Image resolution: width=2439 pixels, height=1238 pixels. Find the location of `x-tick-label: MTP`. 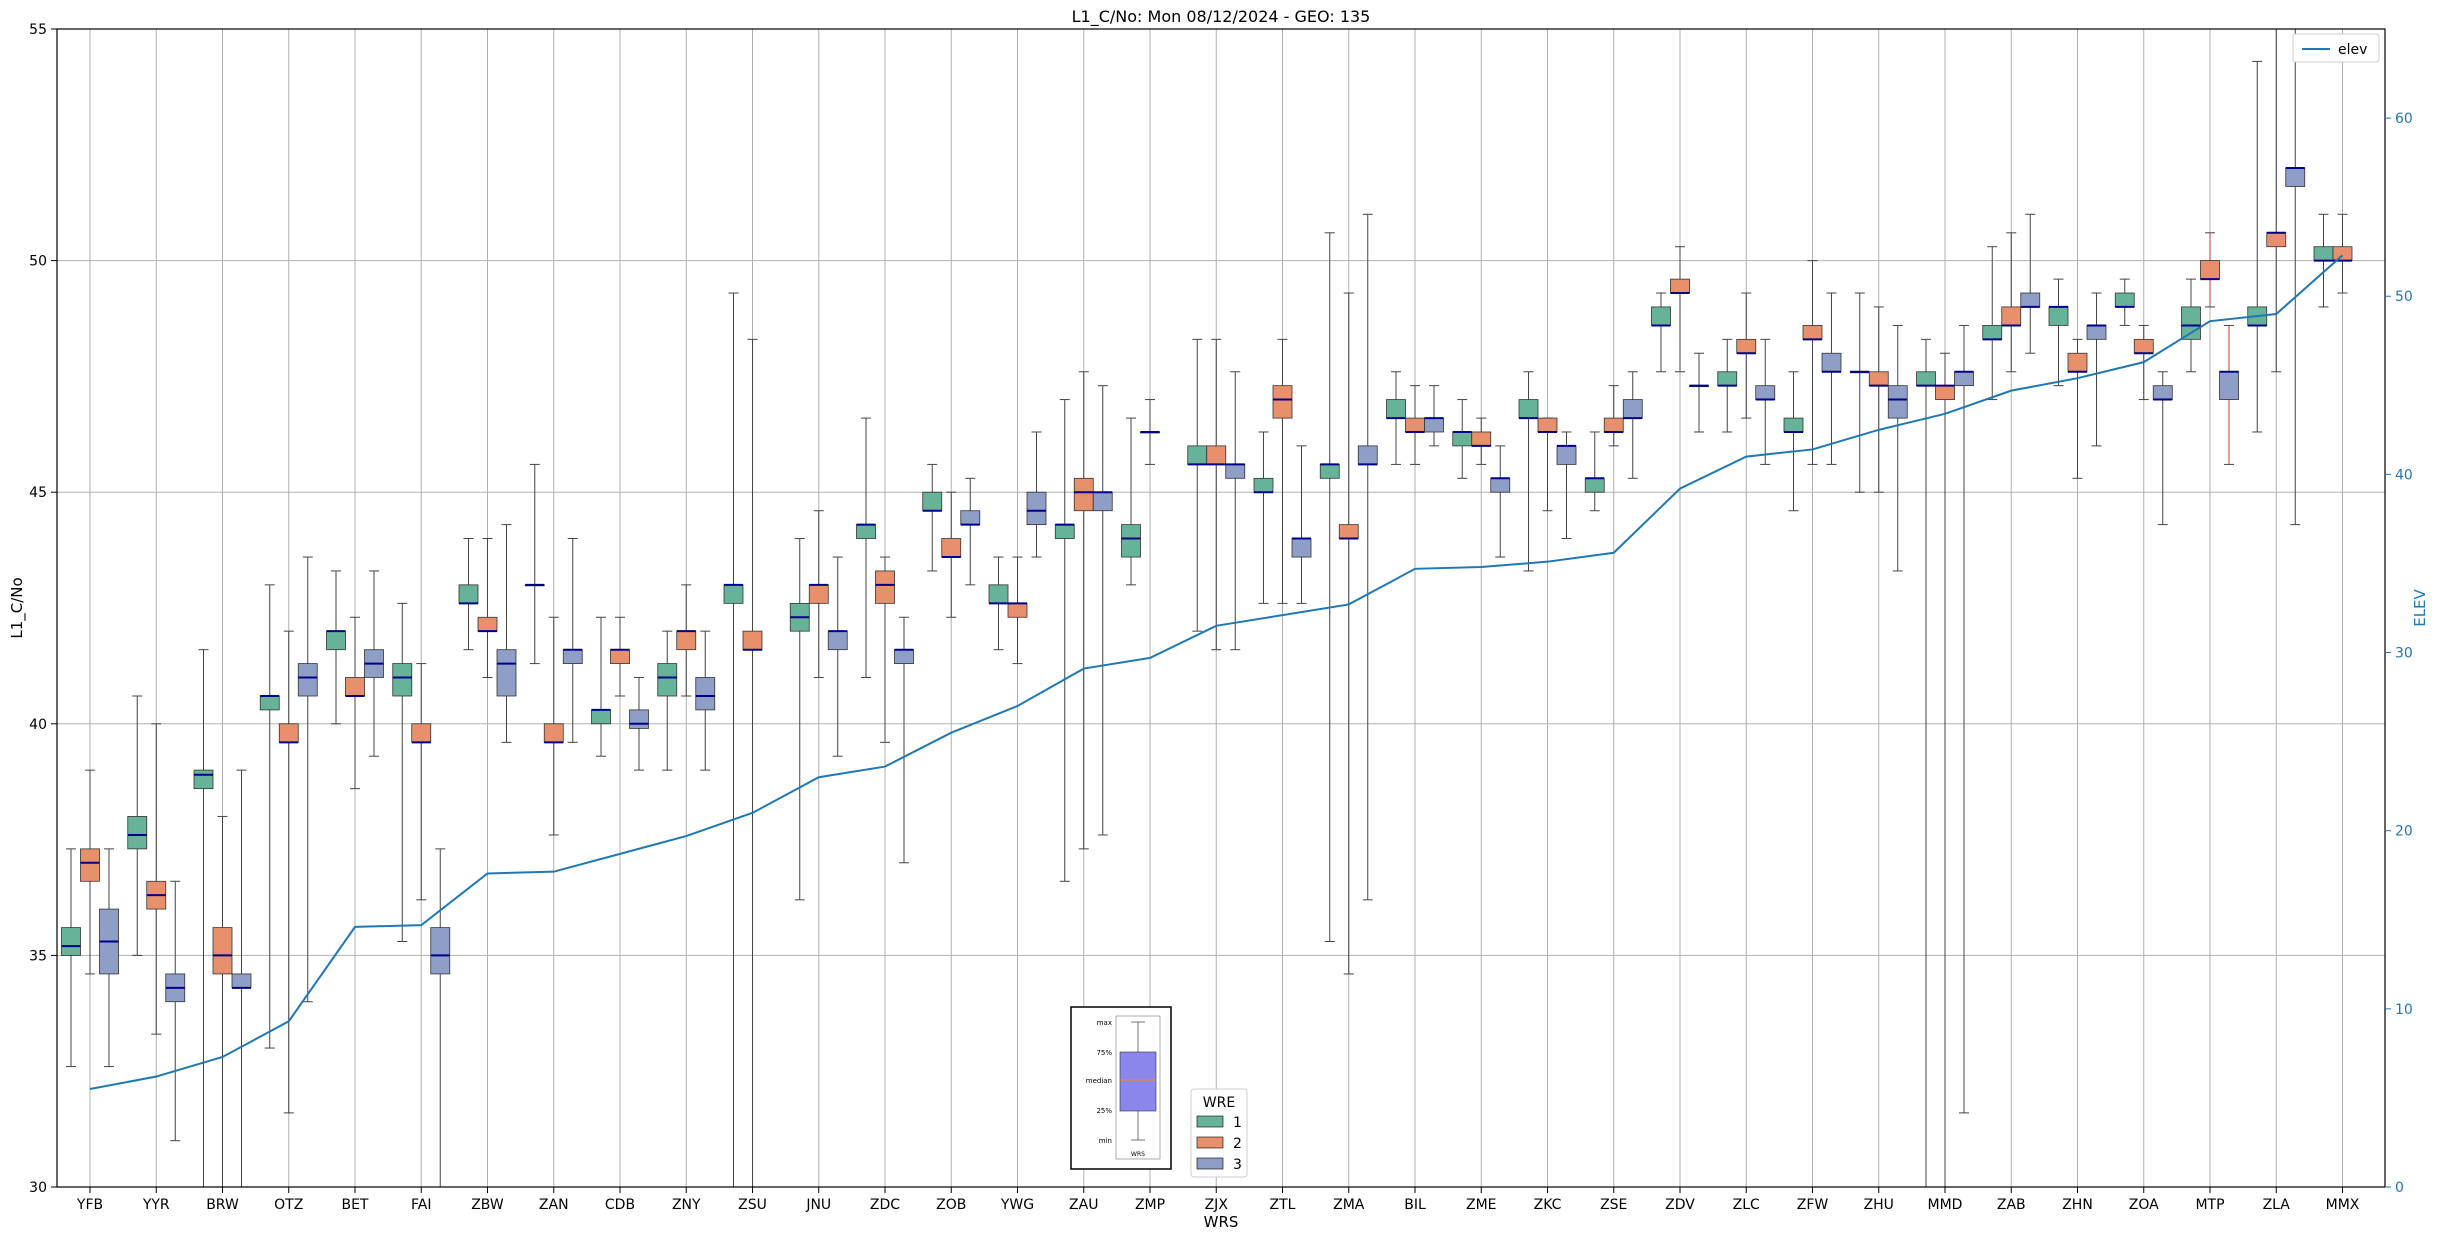

x-tick-label: MTP is located at coordinates (2209, 1205).